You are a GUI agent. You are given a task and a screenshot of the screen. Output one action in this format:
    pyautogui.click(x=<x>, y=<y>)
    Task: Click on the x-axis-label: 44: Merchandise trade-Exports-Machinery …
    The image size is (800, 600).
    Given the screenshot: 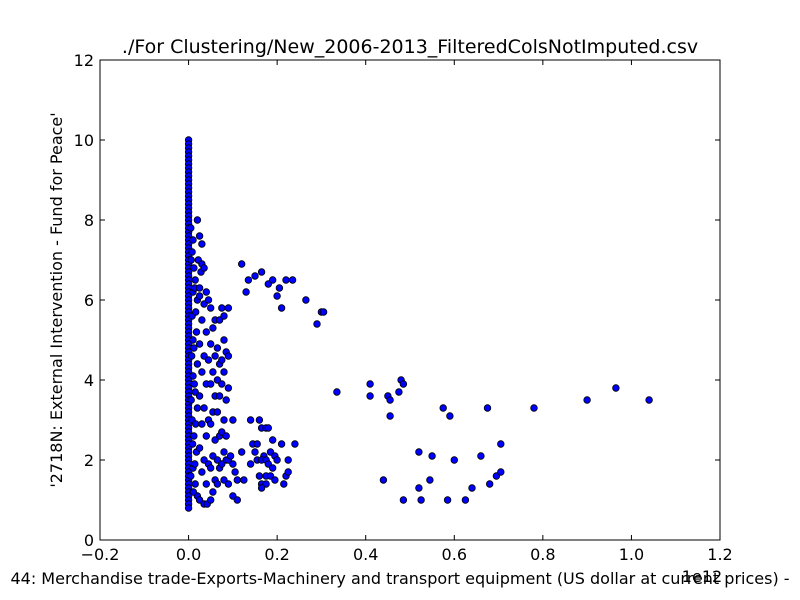 What is the action you would take?
    pyautogui.click(x=399, y=578)
    